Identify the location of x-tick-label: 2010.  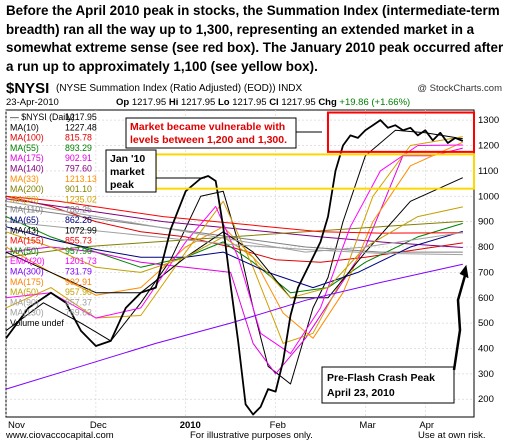
(190, 425).